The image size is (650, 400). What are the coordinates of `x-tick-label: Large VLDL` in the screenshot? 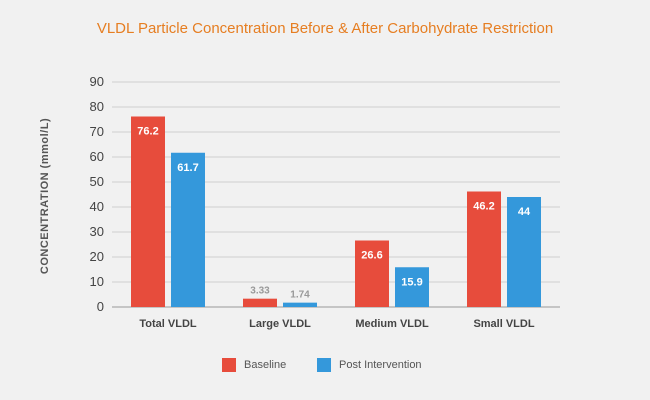 It's located at (280, 324).